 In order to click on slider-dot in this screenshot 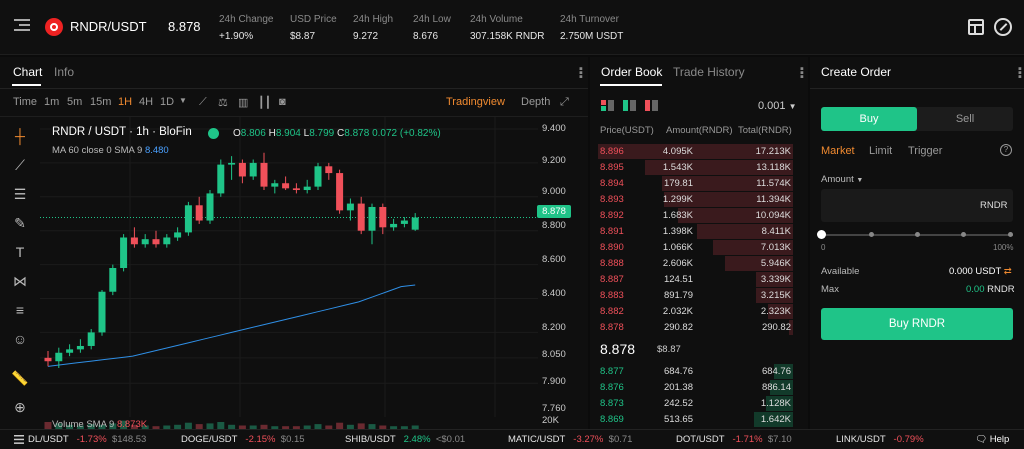, I will do `click(1010, 234)`.